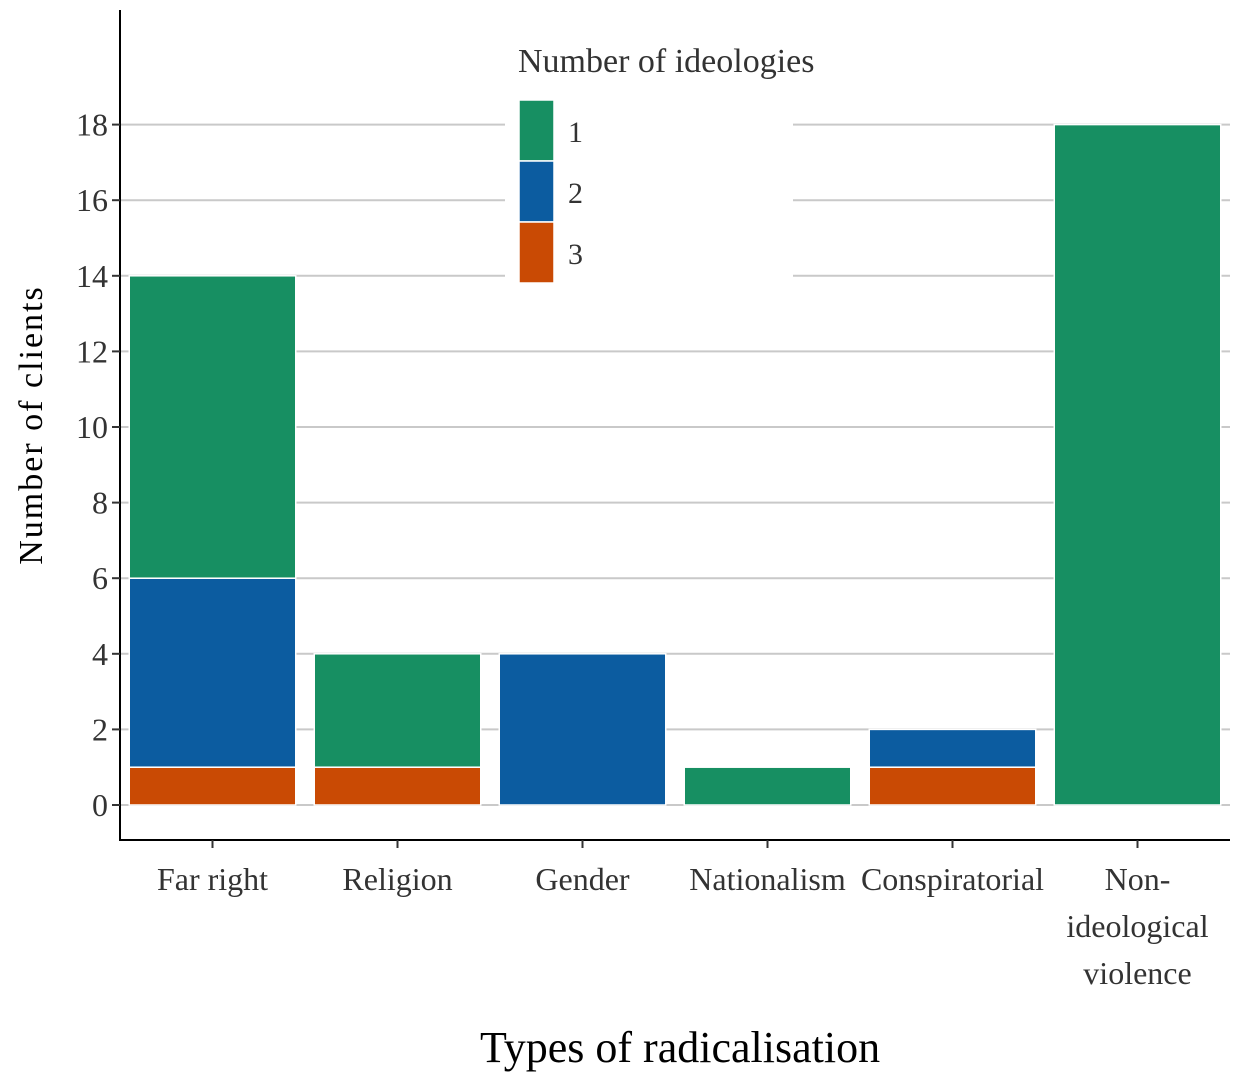 This screenshot has width=1235, height=1075. What do you see at coordinates (575, 254) in the screenshot?
I see `legend-label-3: 3` at bounding box center [575, 254].